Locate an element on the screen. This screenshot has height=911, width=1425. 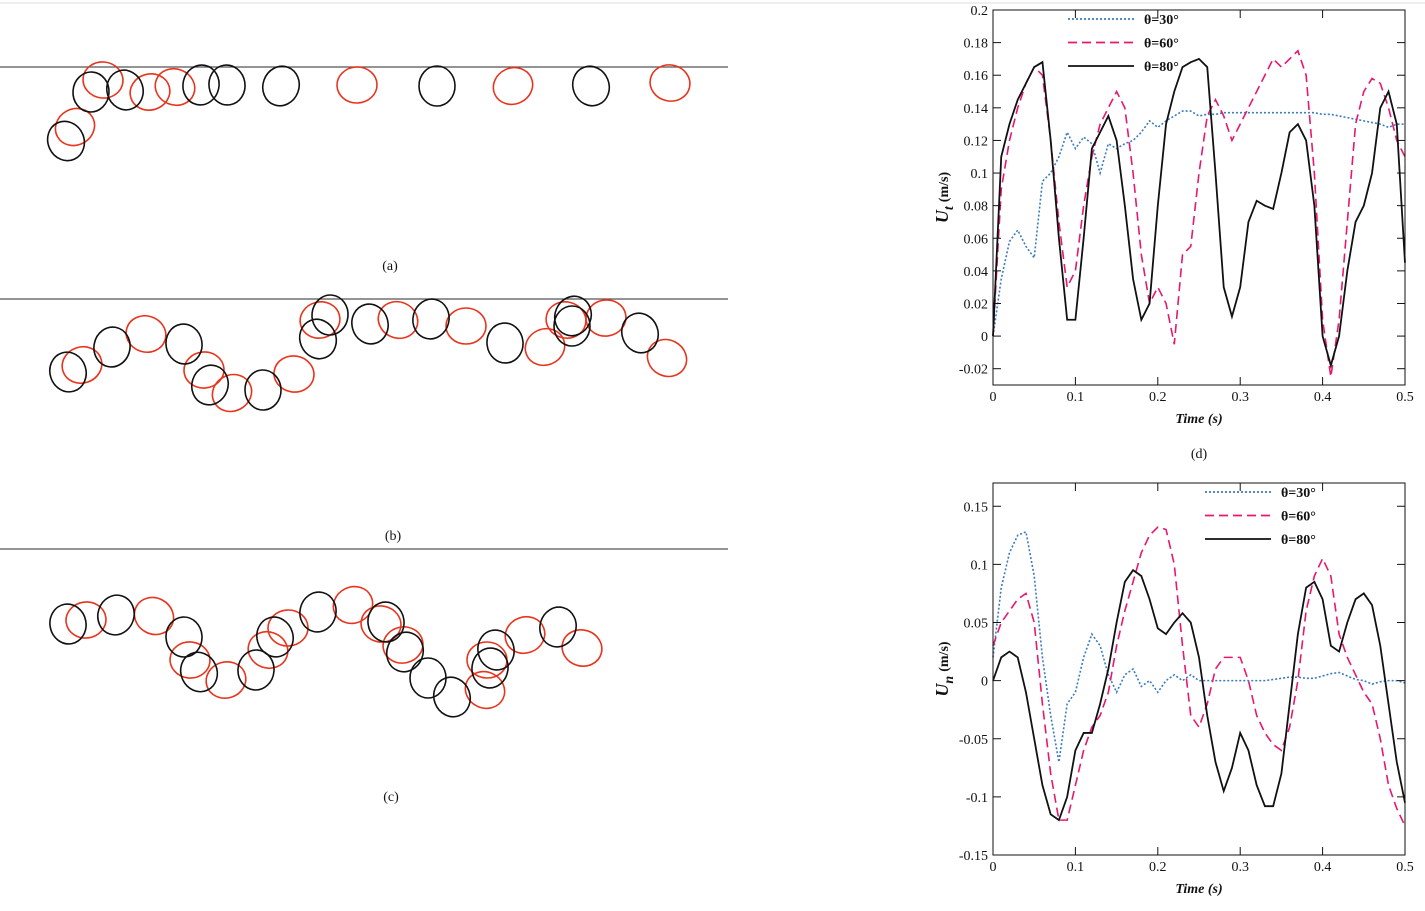
y-axis-subscript: n is located at coordinates (949, 680).